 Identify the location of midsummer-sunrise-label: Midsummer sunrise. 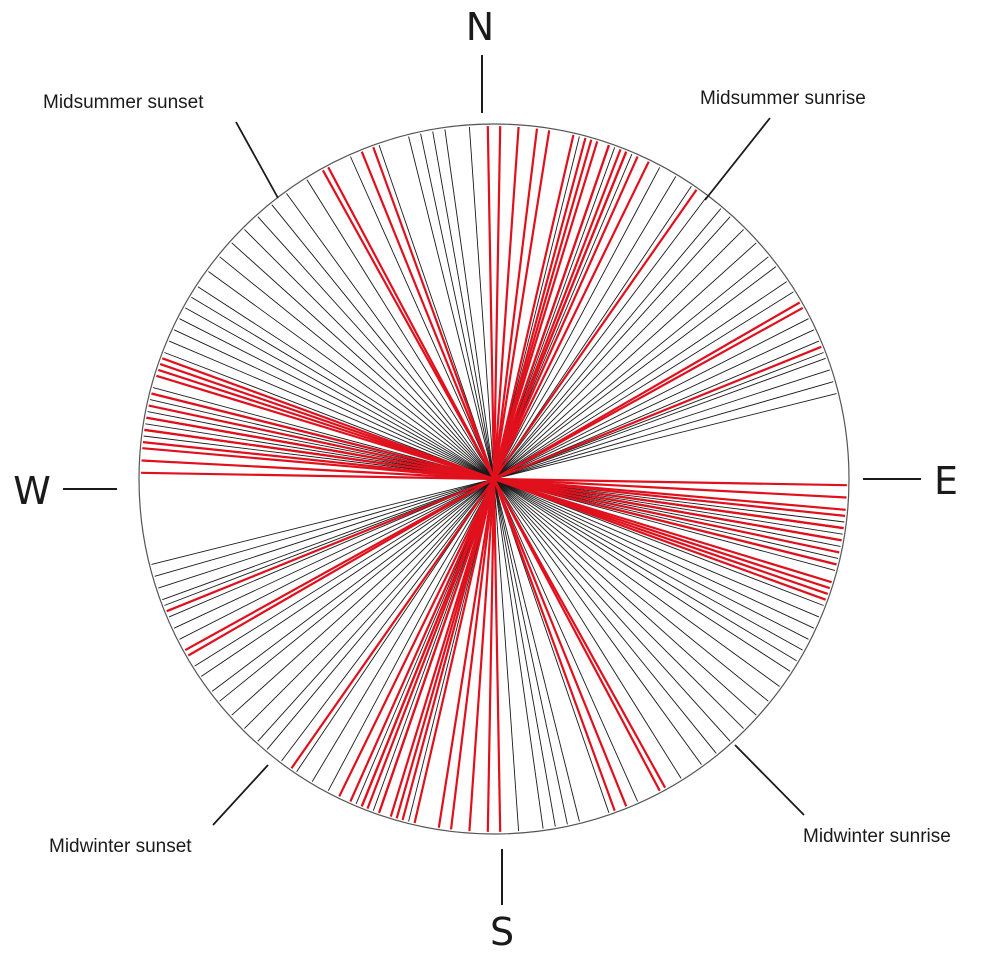
(783, 98).